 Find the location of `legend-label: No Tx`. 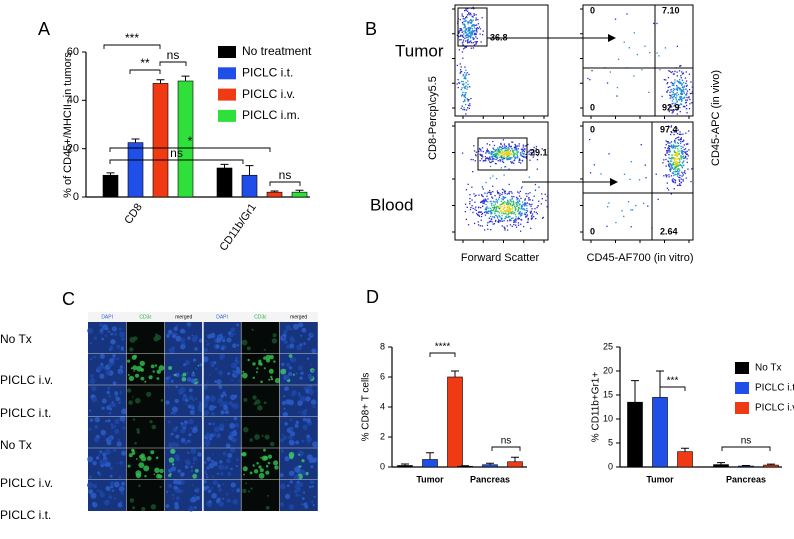

legend-label: No Tx is located at coordinates (768, 368).